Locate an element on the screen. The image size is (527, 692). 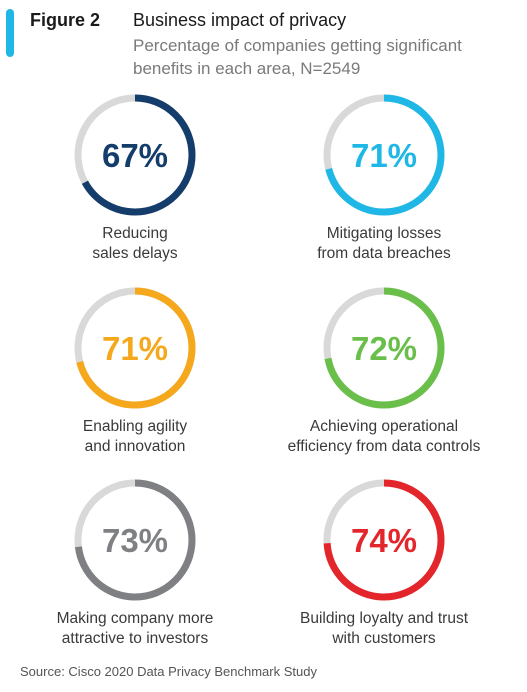
donut-value-label: 73% is located at coordinates (135, 540).